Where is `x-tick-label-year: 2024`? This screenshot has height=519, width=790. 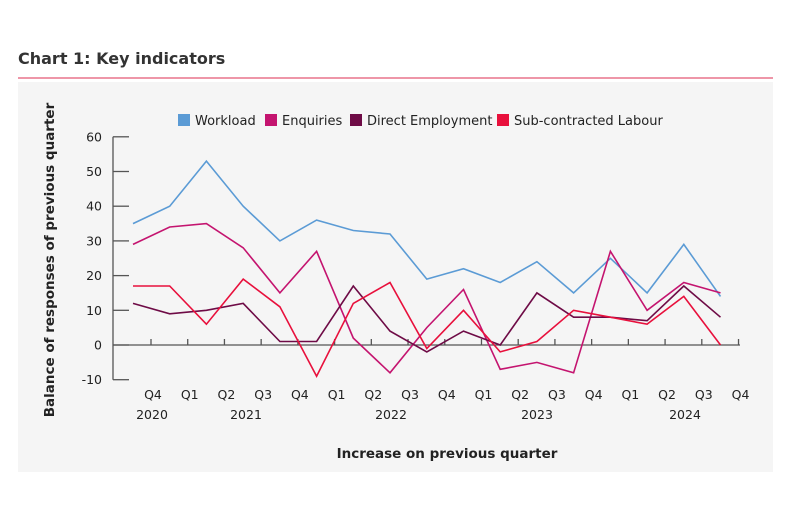 x-tick-label-year: 2024 is located at coordinates (685, 414).